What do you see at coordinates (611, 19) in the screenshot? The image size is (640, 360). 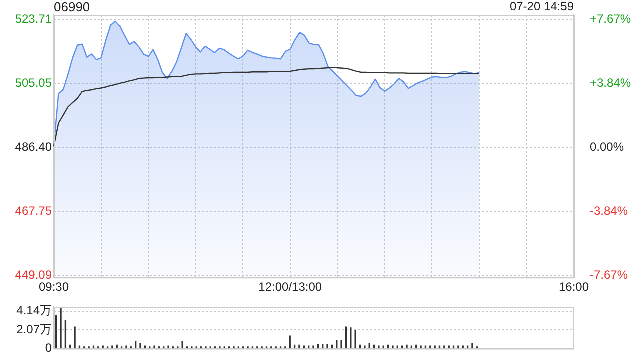 I see `y2-tick-label: +7.67%` at bounding box center [611, 19].